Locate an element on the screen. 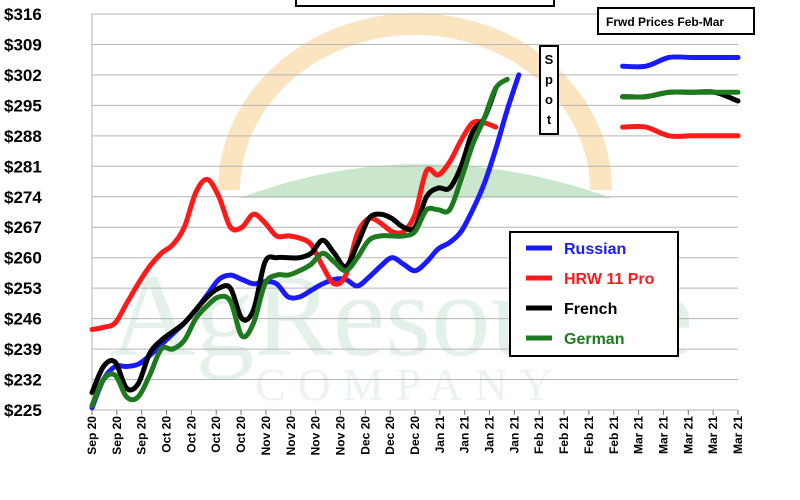 This screenshot has height=500, width=800. watermark-sub: COMPANY is located at coordinates (410, 384).